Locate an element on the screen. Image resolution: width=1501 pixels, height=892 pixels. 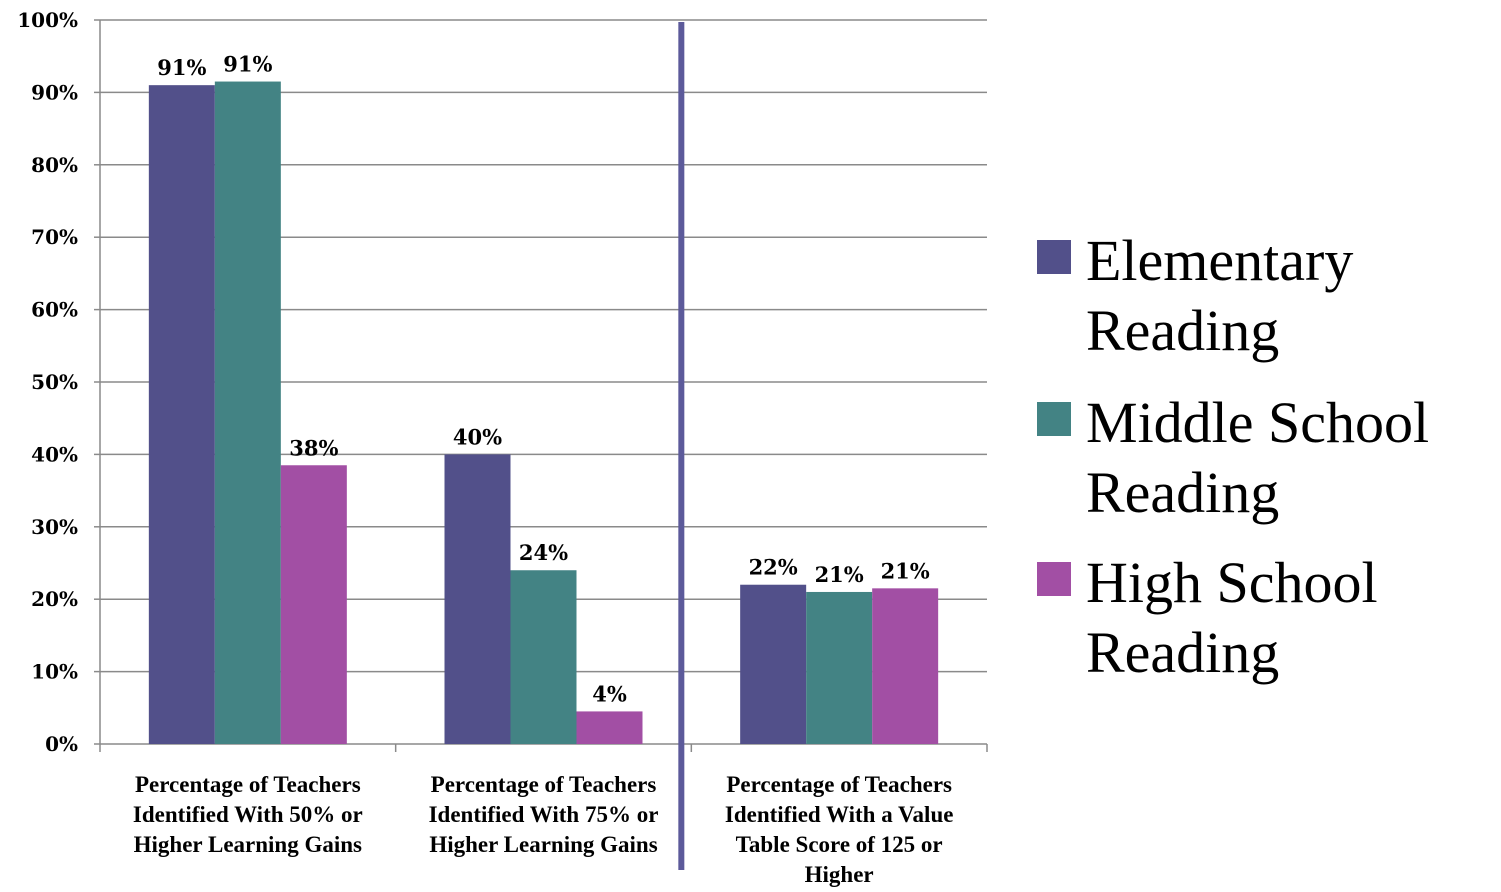
y-axis: 0% 10% 20% 30% 40% 50% 60% 70% 80% 90% 100% is located at coordinates (59, 382).